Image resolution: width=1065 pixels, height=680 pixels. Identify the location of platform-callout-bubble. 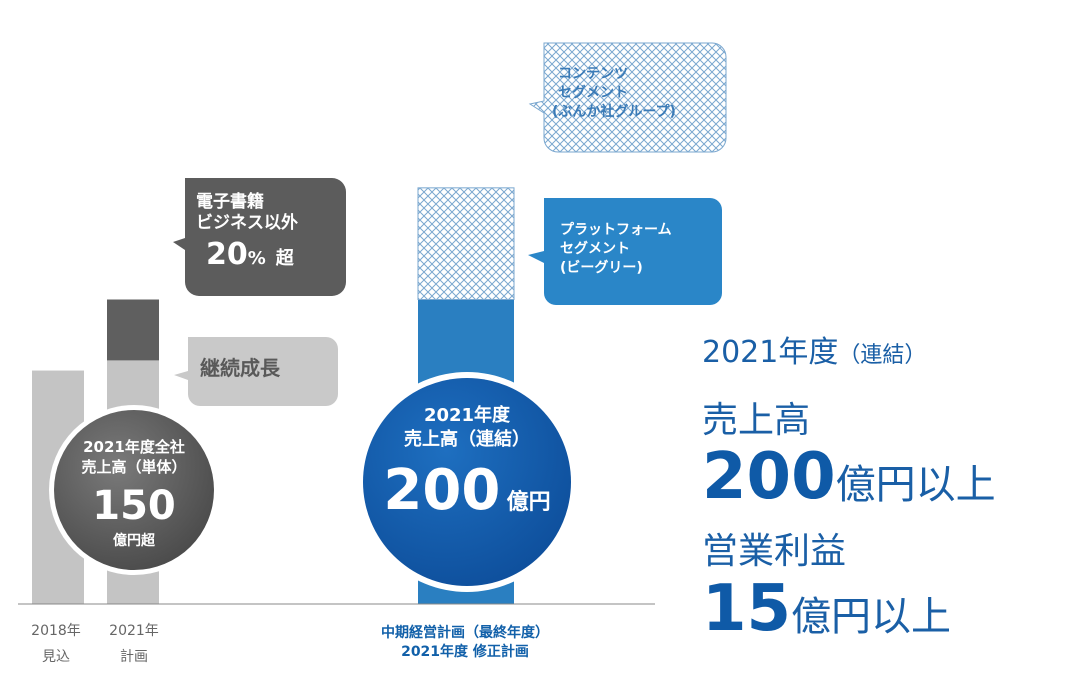
(625, 251).